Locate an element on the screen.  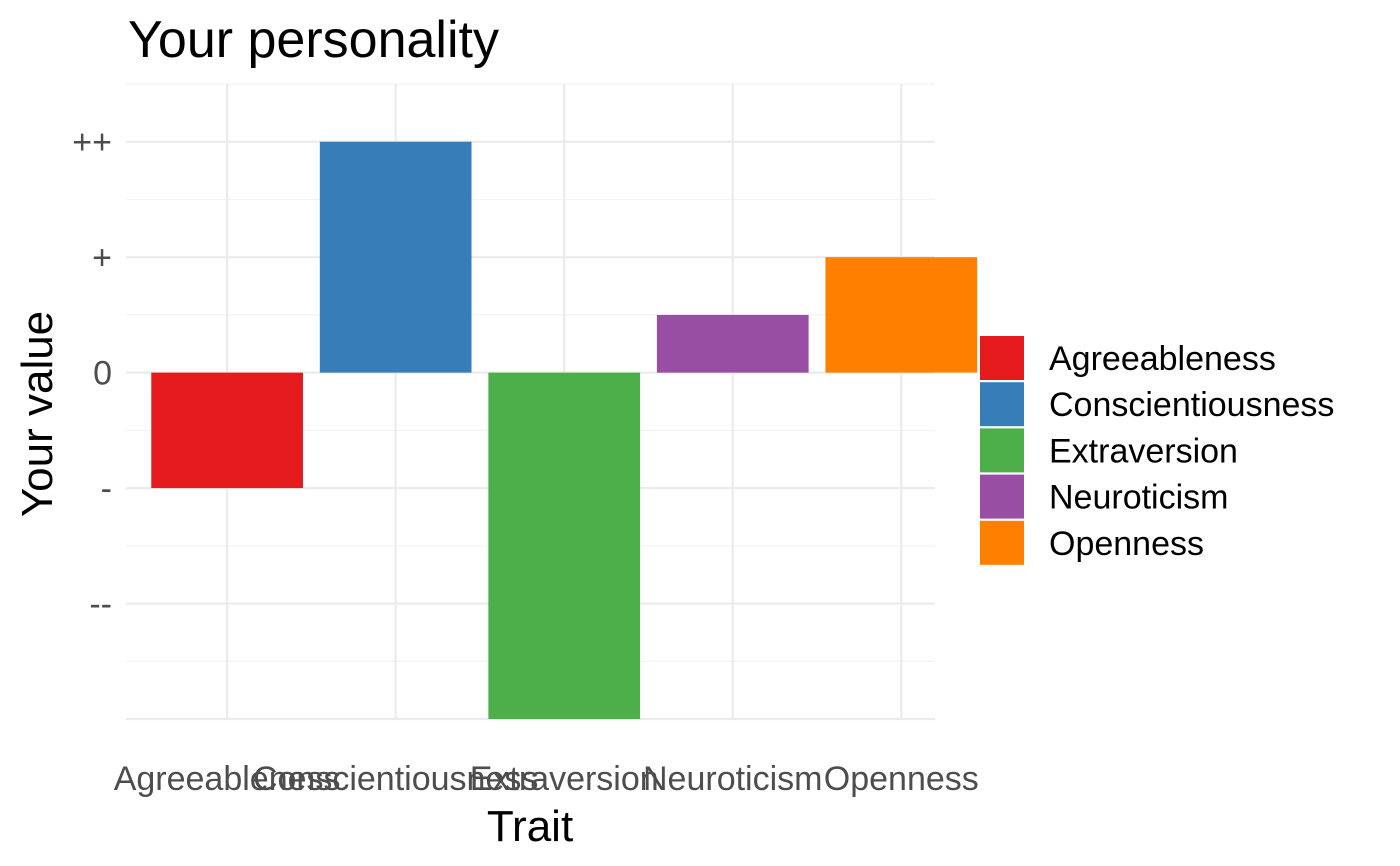
x-tick-label: Openness is located at coordinates (901, 779).